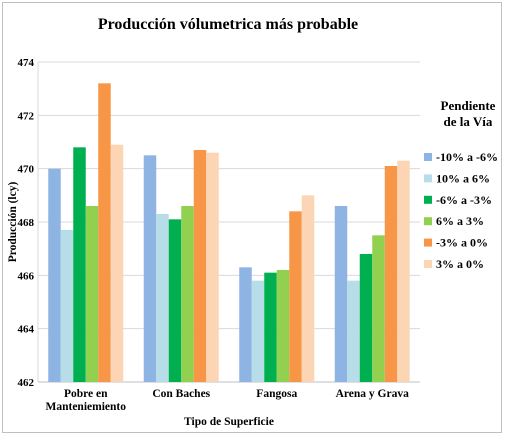 Image resolution: width=505 pixels, height=437 pixels. What do you see at coordinates (462, 243) in the screenshot?
I see `legend-label: -3% a 0%` at bounding box center [462, 243].